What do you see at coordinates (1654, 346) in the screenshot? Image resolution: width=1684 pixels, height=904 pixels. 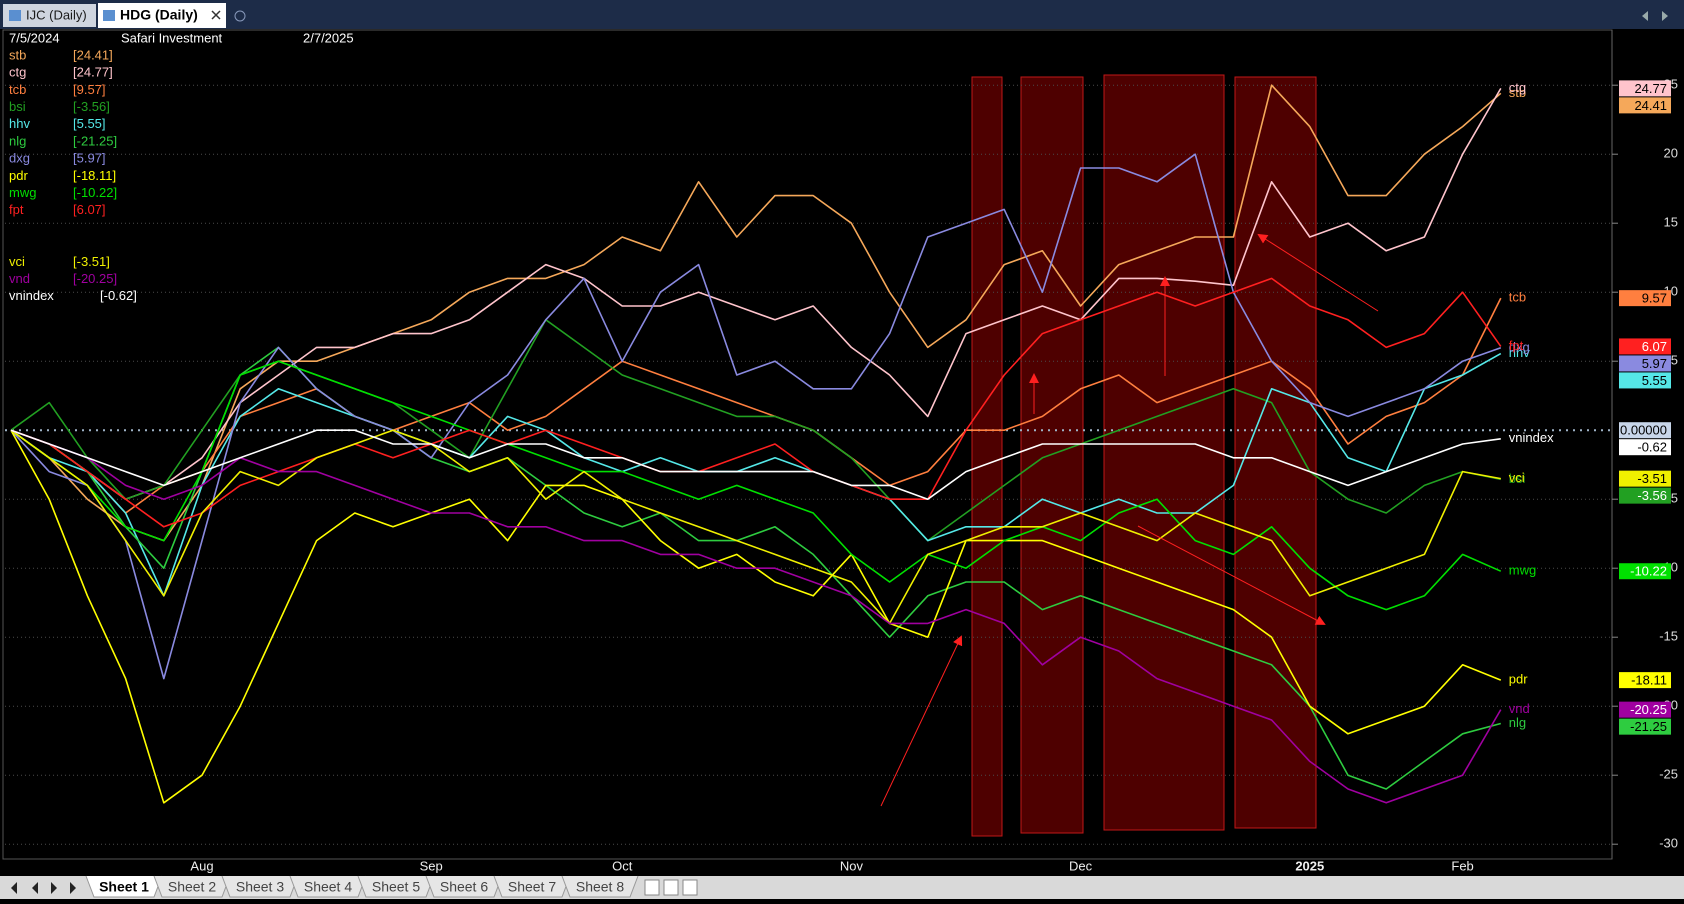 I see `value-box-label: 6.07` at bounding box center [1654, 346].